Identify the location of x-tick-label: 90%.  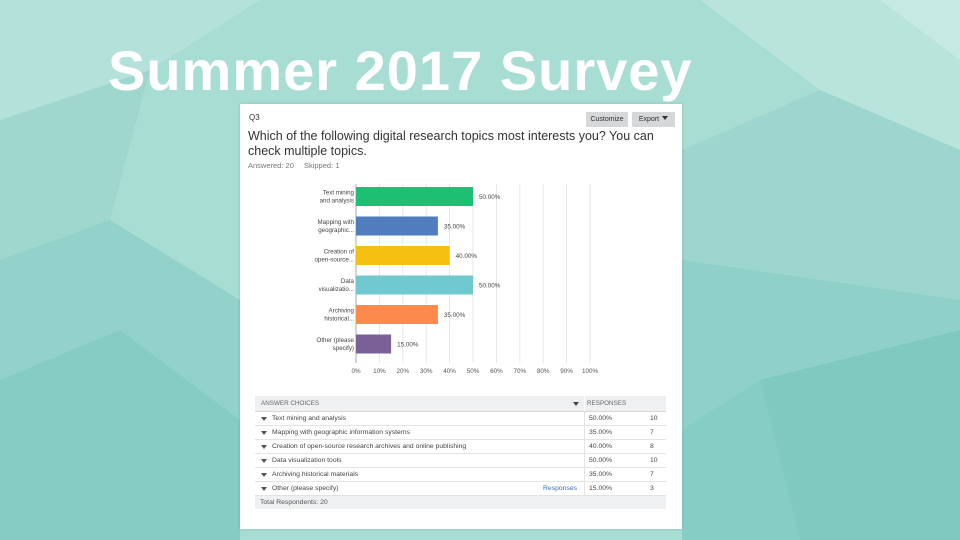
(566, 371).